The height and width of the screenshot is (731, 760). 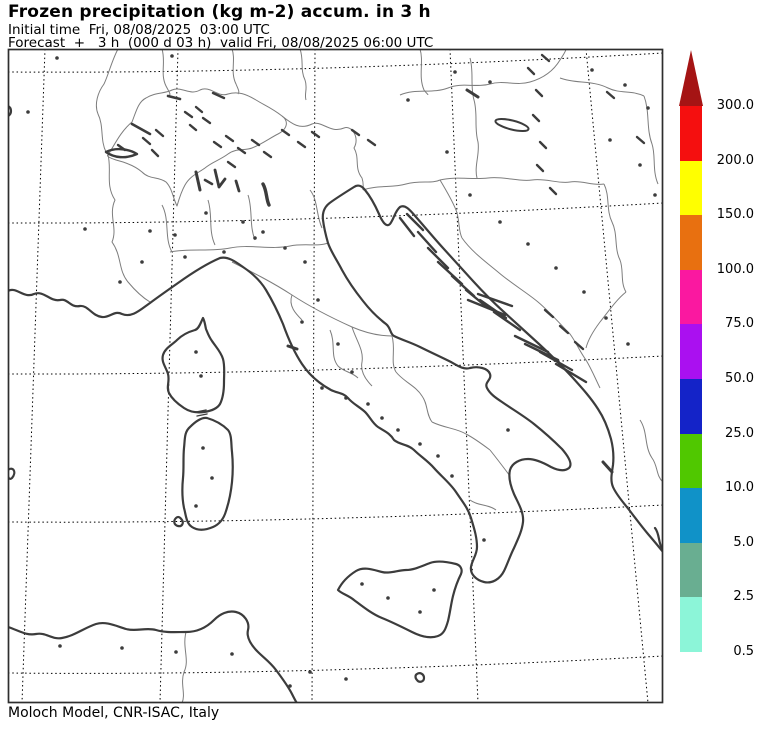 I want to click on colorbar-tick-label: 25.0, so click(x=739, y=433).